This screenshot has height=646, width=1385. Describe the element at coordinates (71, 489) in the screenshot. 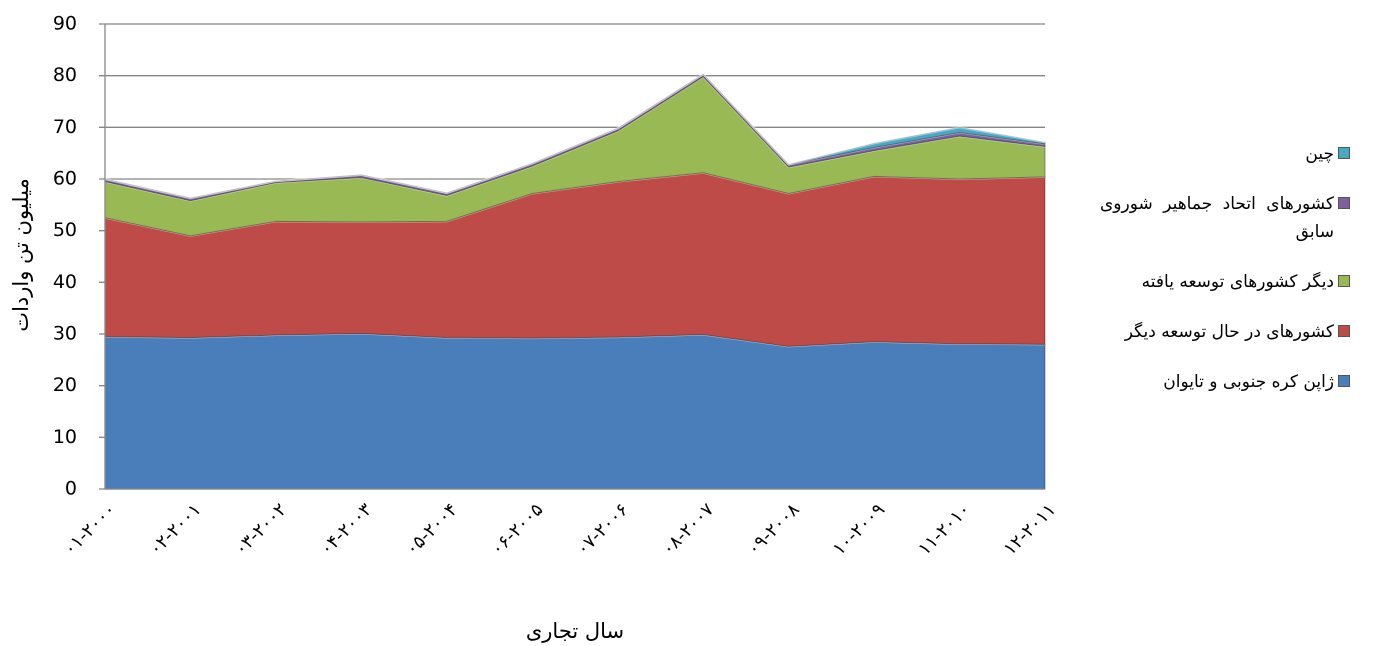

I see `y-tick-label: 0` at that location.